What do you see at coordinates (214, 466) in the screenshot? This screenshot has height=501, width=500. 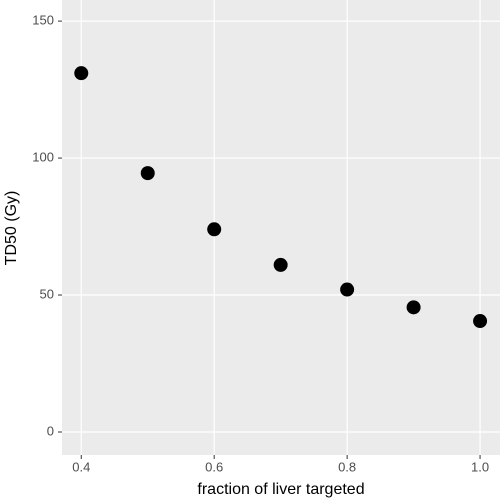 I see `x-tick-label: 0.6` at bounding box center [214, 466].